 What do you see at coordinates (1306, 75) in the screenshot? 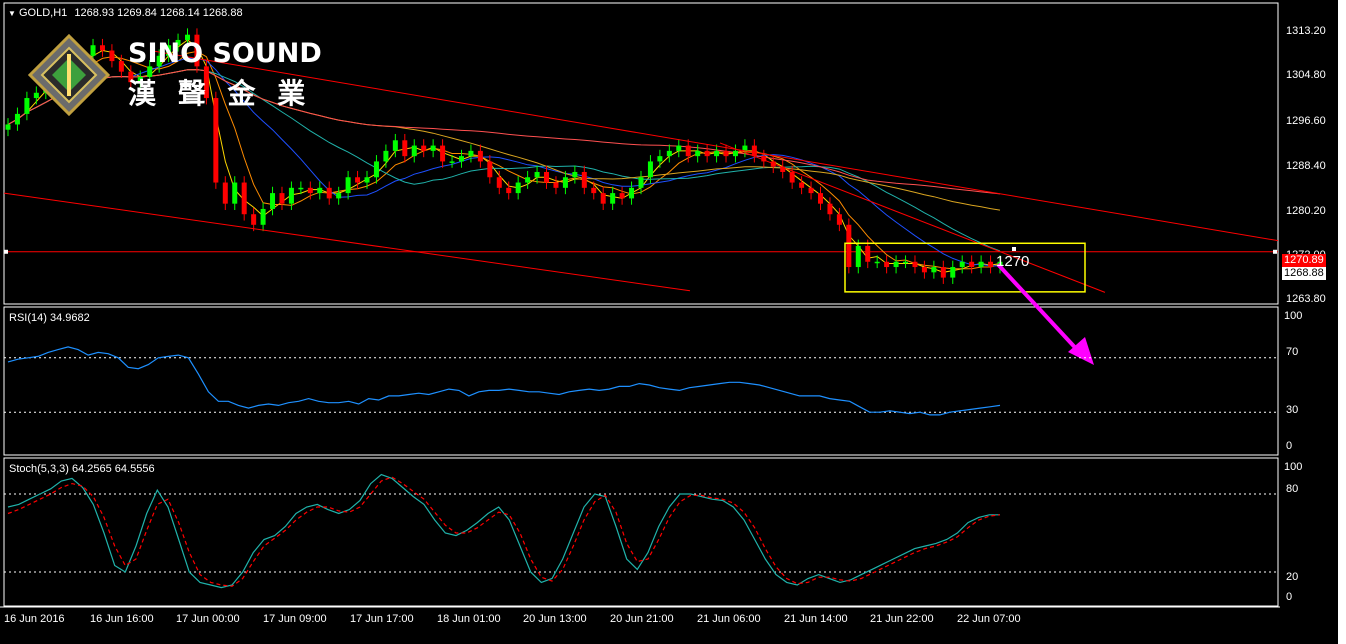
I see `price-tick: 1304.80` at bounding box center [1306, 75].